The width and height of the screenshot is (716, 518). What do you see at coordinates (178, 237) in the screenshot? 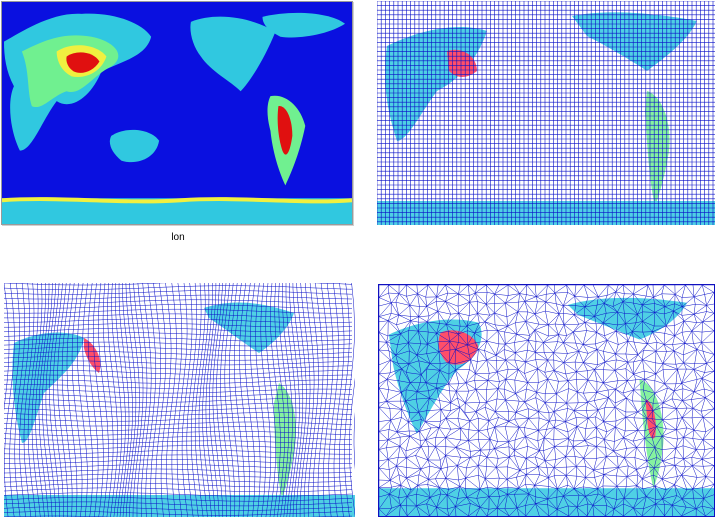
I see `axis-caption: lon` at bounding box center [178, 237].